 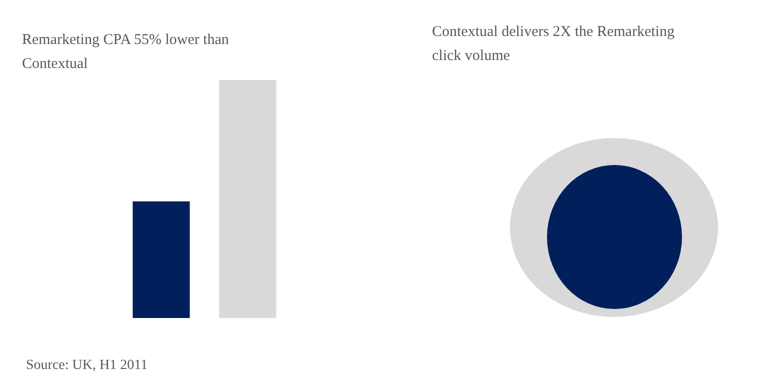 What do you see at coordinates (87, 366) in the screenshot?
I see `source-note: Source: UK, H1 2011` at bounding box center [87, 366].